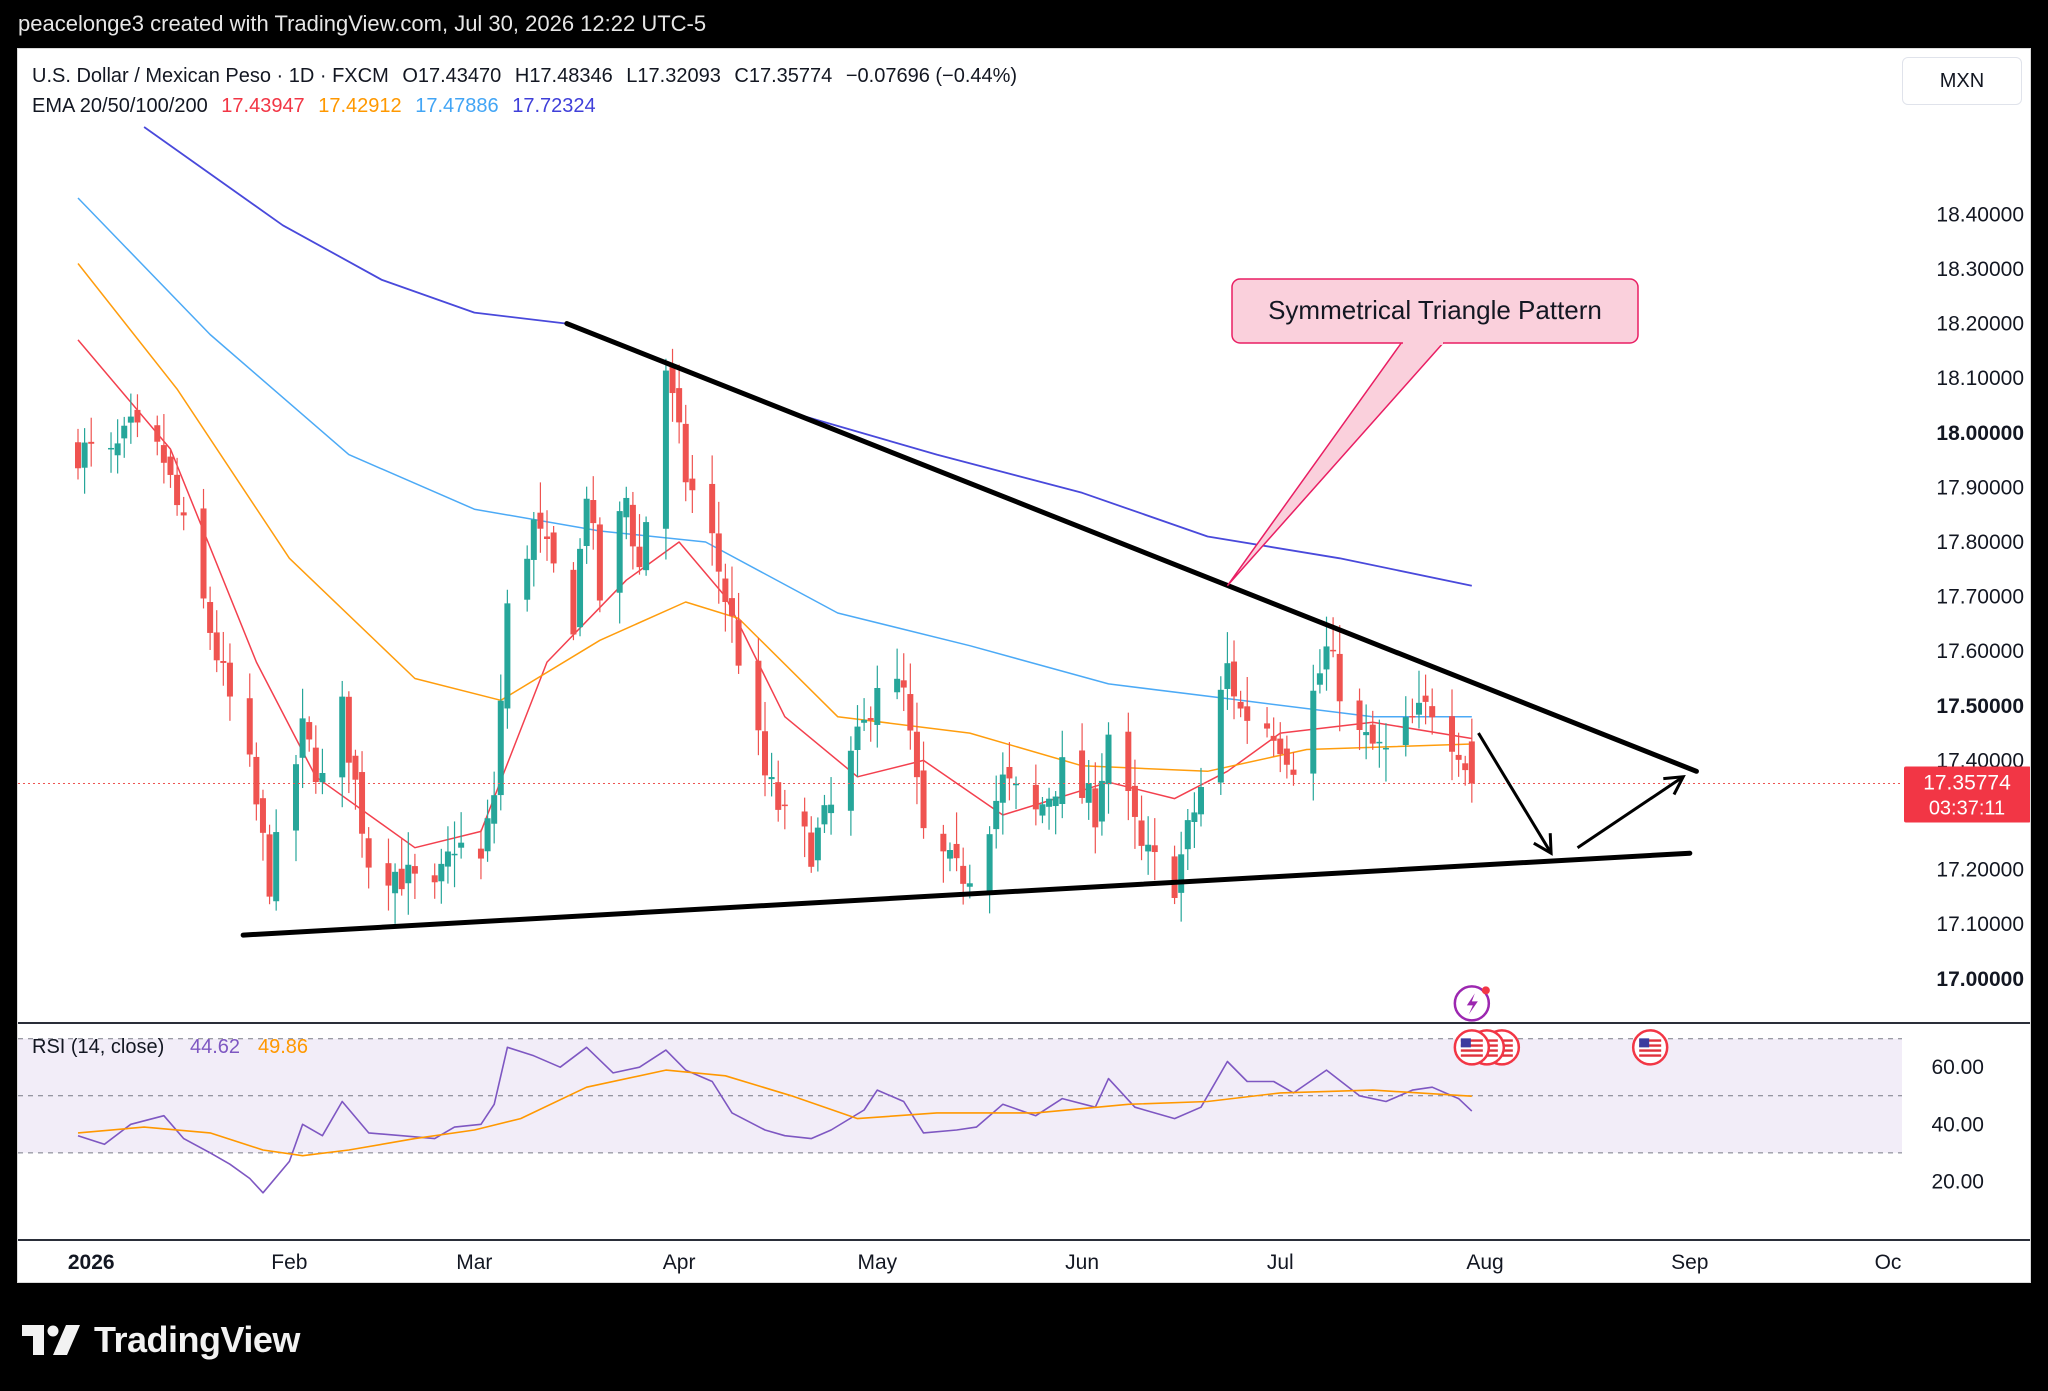 The width and height of the screenshot is (2048, 1391). What do you see at coordinates (1485, 990) in the screenshot?
I see `event-dot` at bounding box center [1485, 990].